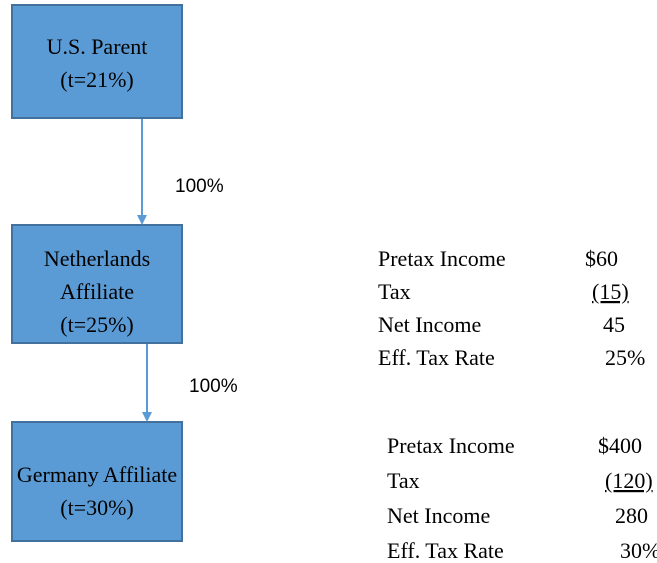  I want to click on row-value: 30%, so click(638, 550).